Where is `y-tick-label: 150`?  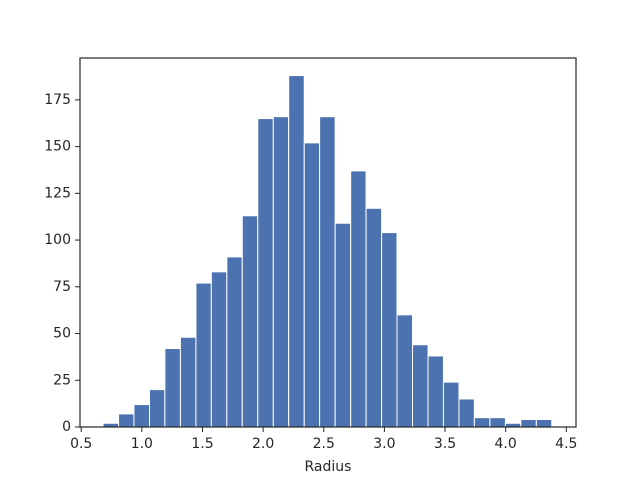 y-tick-label: 150 is located at coordinates (57, 147).